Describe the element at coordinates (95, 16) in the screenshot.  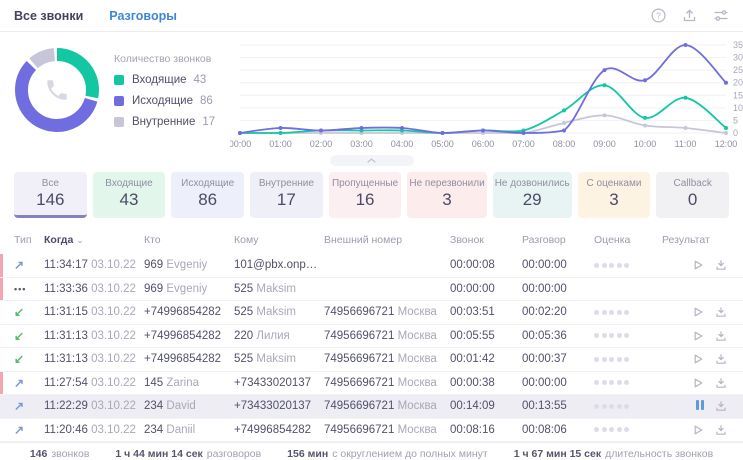
I see `main-tabs: Все звонки Разговоры` at that location.